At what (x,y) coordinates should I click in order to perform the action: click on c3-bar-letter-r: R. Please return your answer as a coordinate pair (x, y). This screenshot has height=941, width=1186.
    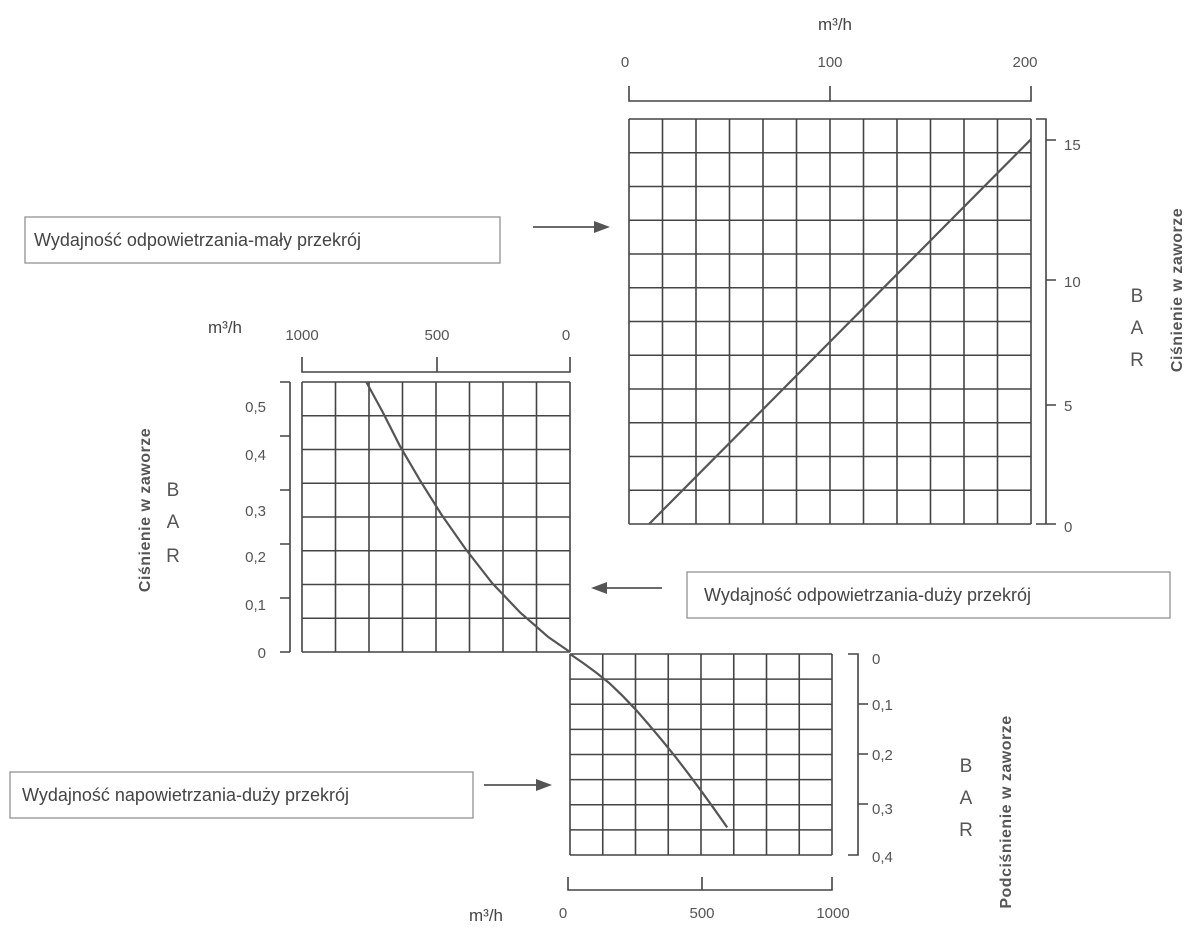
    Looking at the image, I should click on (966, 830).